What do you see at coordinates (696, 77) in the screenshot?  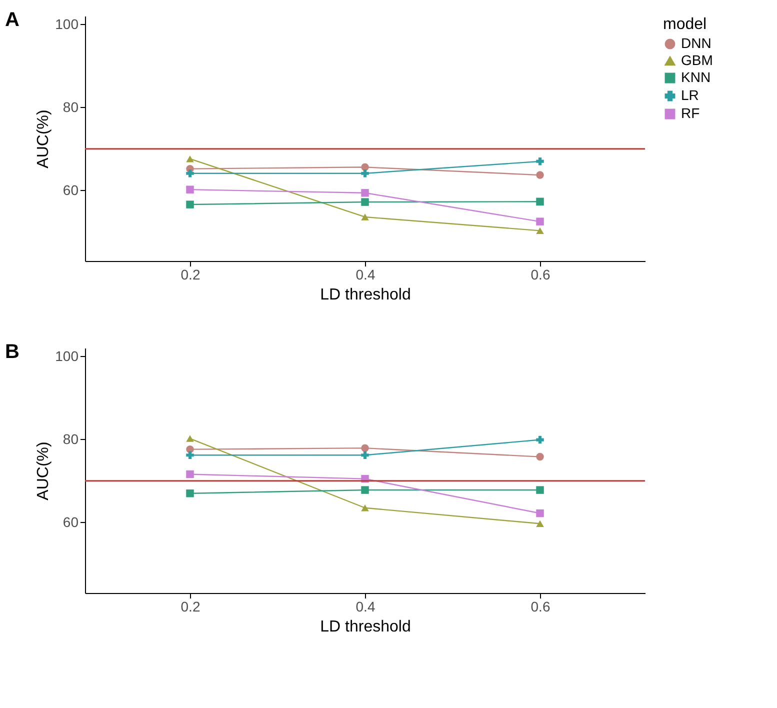 I see `legend-label: KNN` at bounding box center [696, 77].